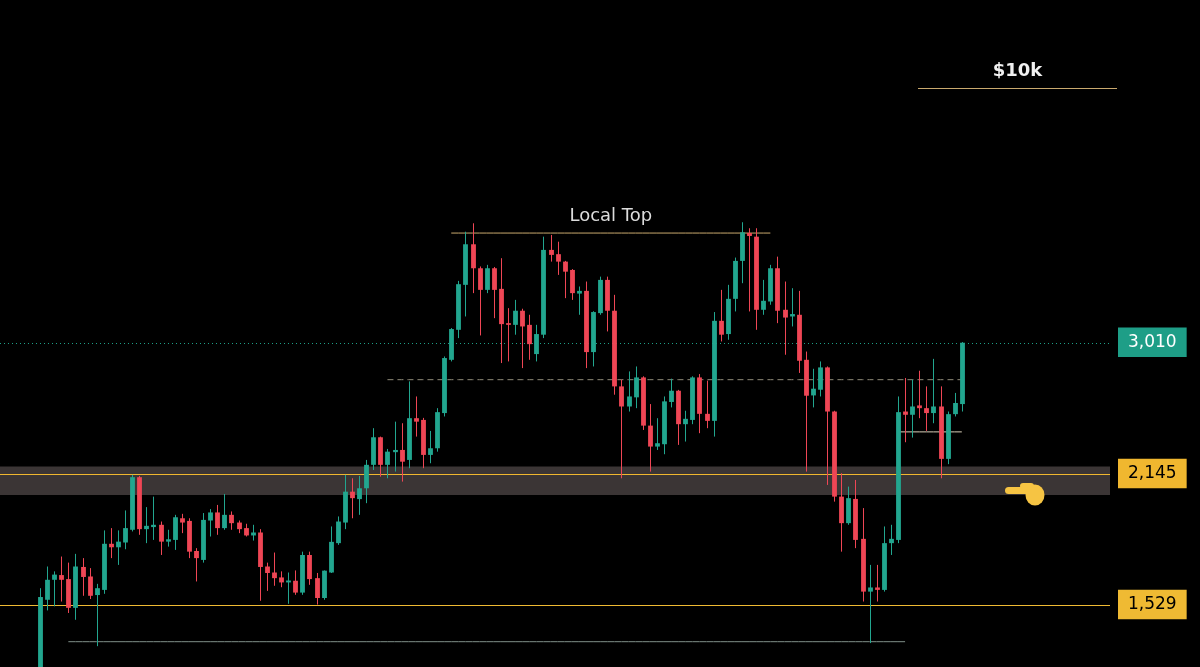 The width and height of the screenshot is (1200, 667). I want to click on y-tick-label: 1,529, so click(1152, 603).